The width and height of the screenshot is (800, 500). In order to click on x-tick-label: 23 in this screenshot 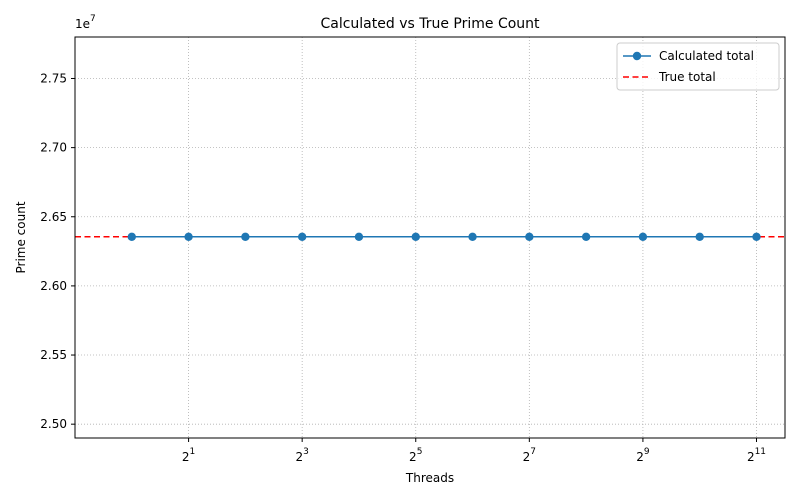, I will do `click(301, 455)`.